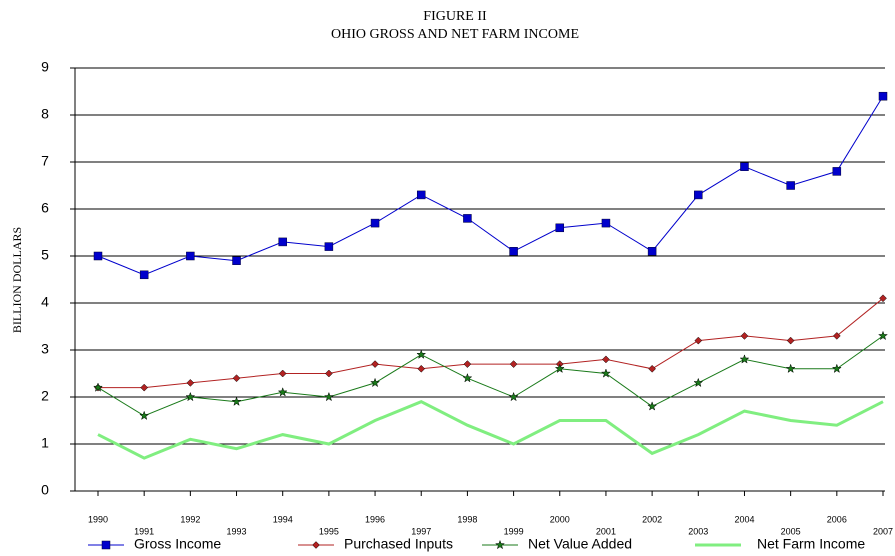  What do you see at coordinates (580, 544) in the screenshot?
I see `legend-label: Net Value Added` at bounding box center [580, 544].